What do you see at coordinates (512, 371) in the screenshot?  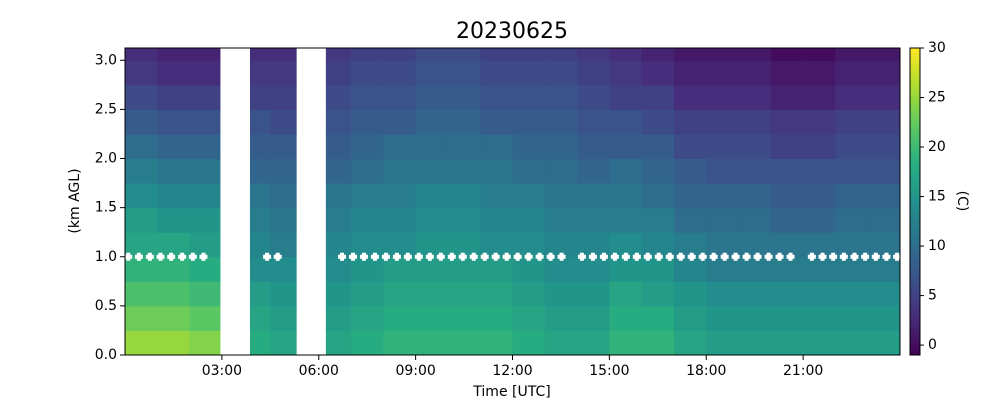 I see `x-tick-label: 12:00` at bounding box center [512, 371].